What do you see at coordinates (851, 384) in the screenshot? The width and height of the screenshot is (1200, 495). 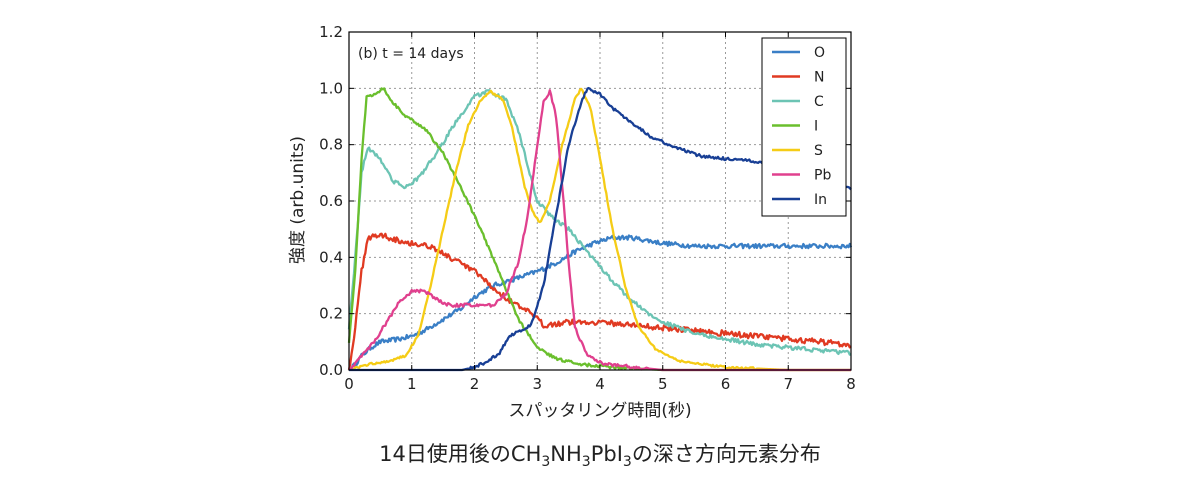 I see `x-tick-label: 8` at bounding box center [851, 384].